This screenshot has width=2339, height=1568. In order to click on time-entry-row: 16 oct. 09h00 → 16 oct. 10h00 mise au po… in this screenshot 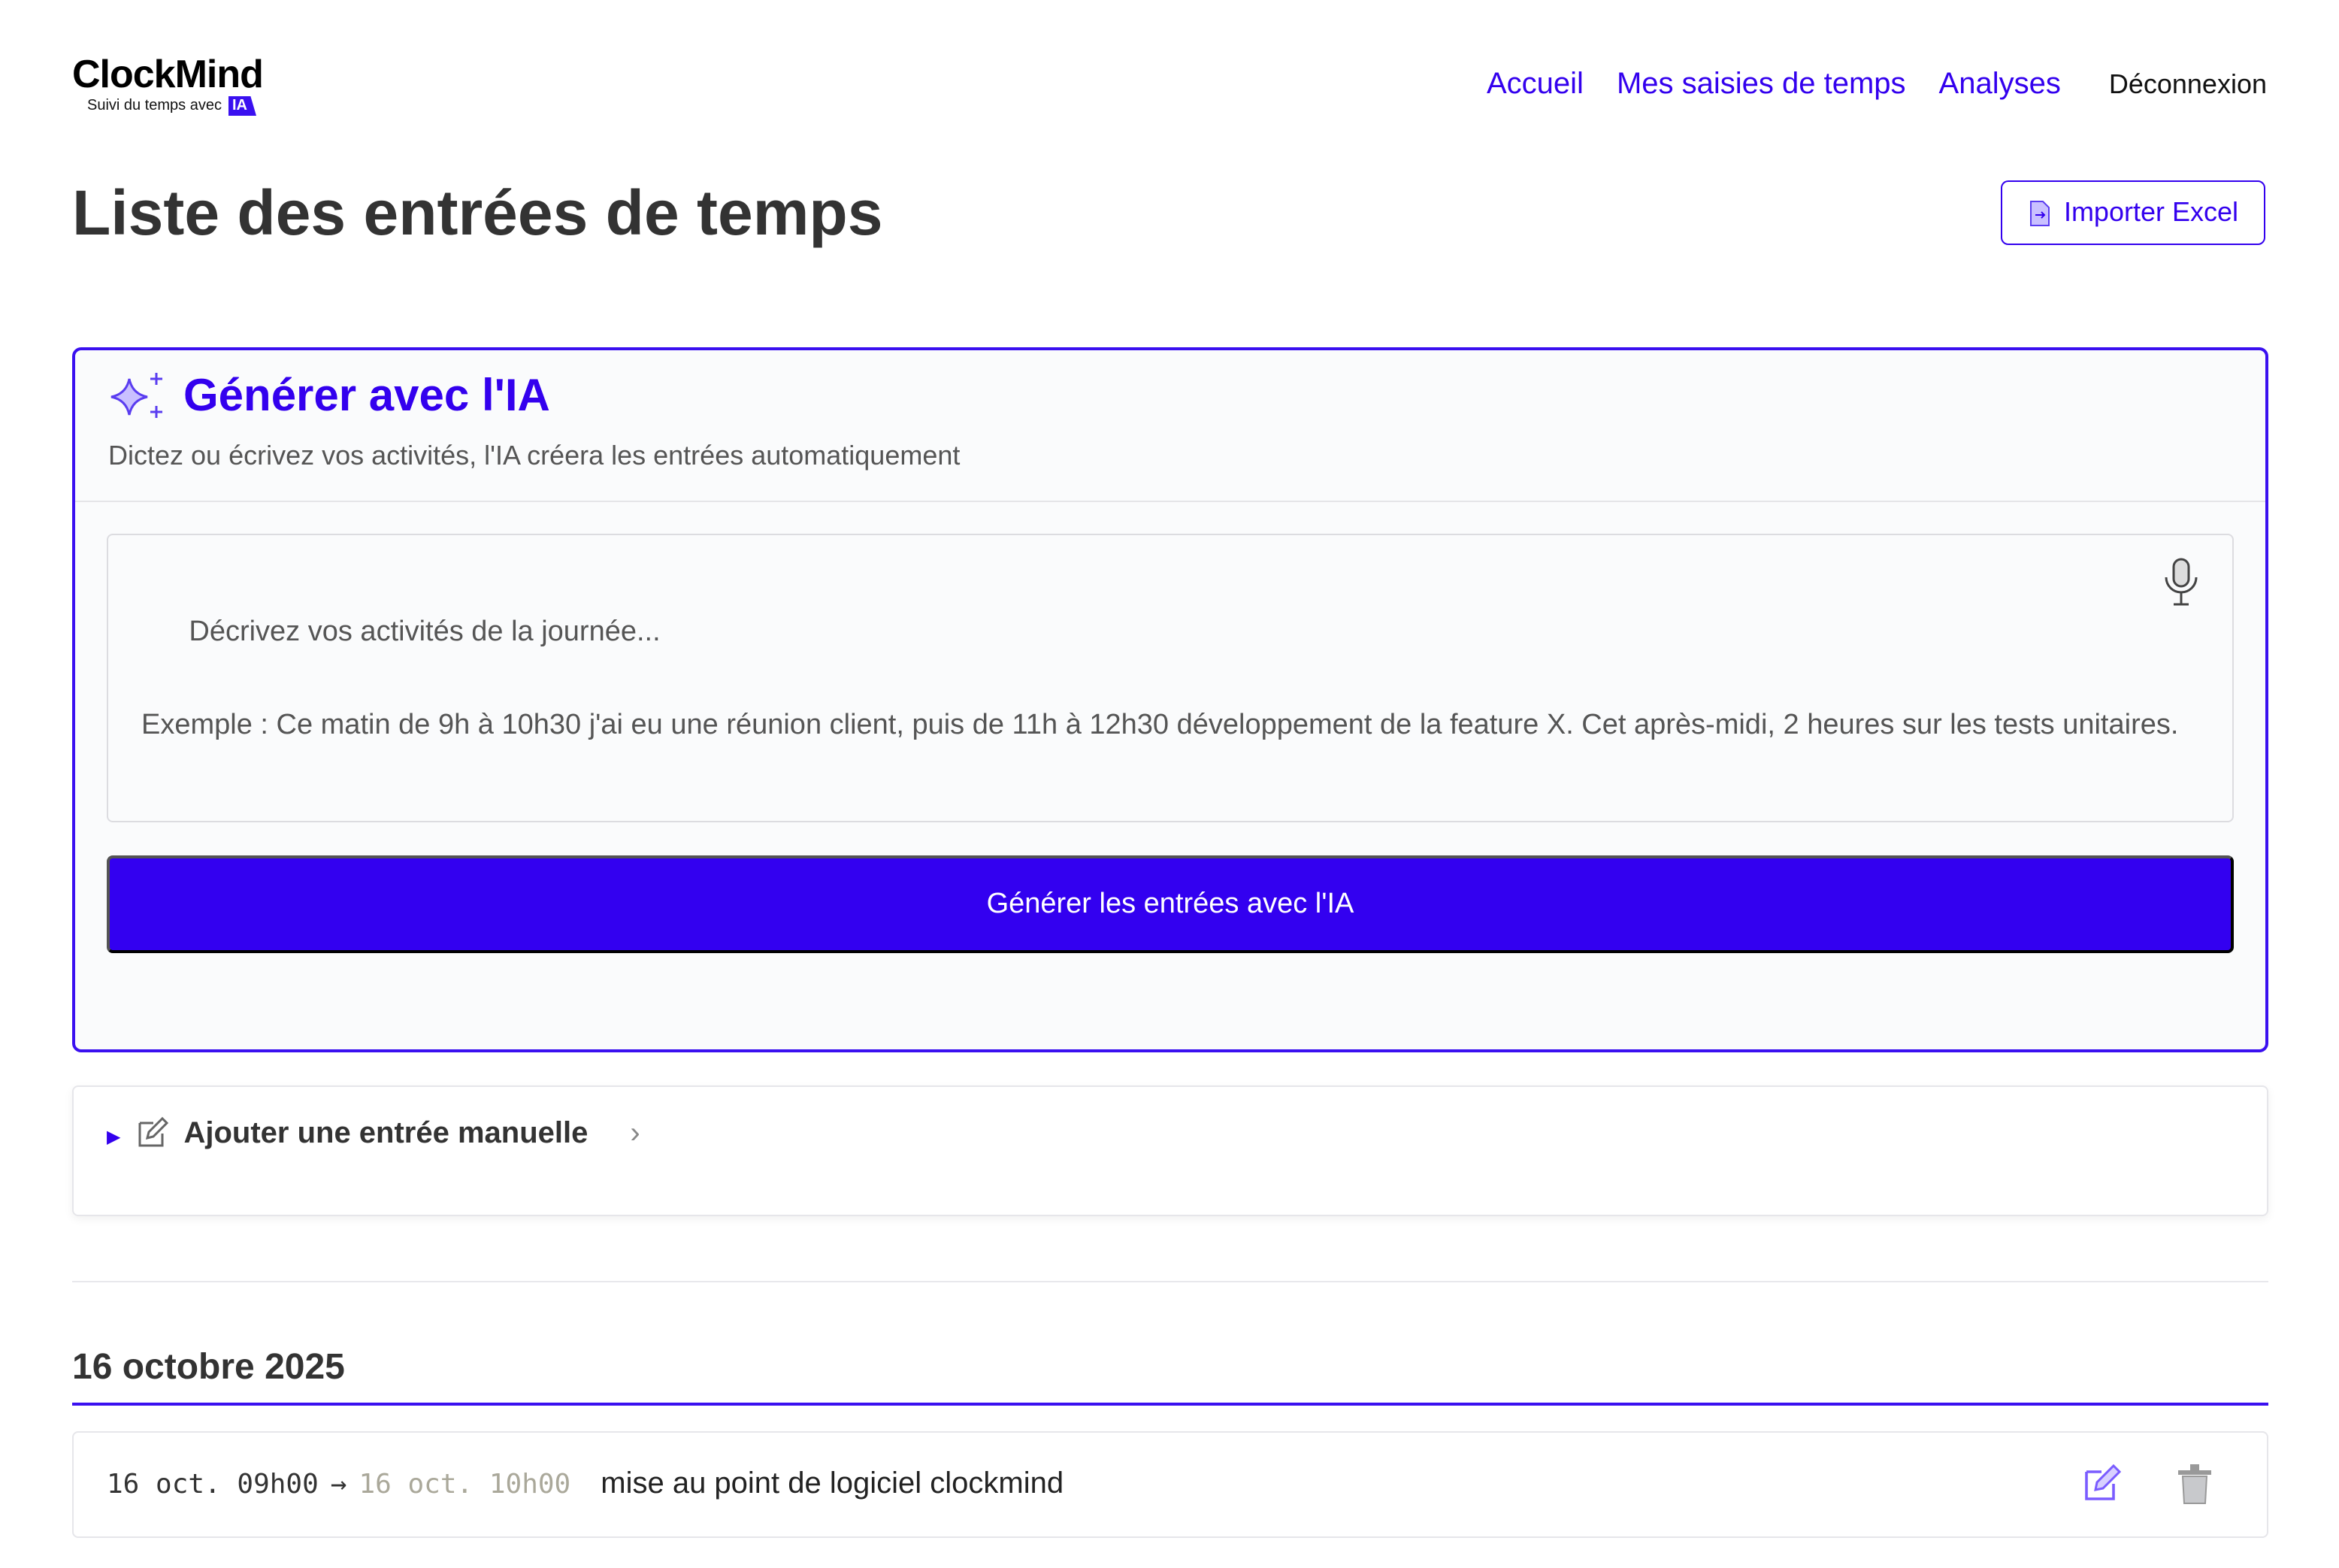, I will do `click(1170, 1484)`.